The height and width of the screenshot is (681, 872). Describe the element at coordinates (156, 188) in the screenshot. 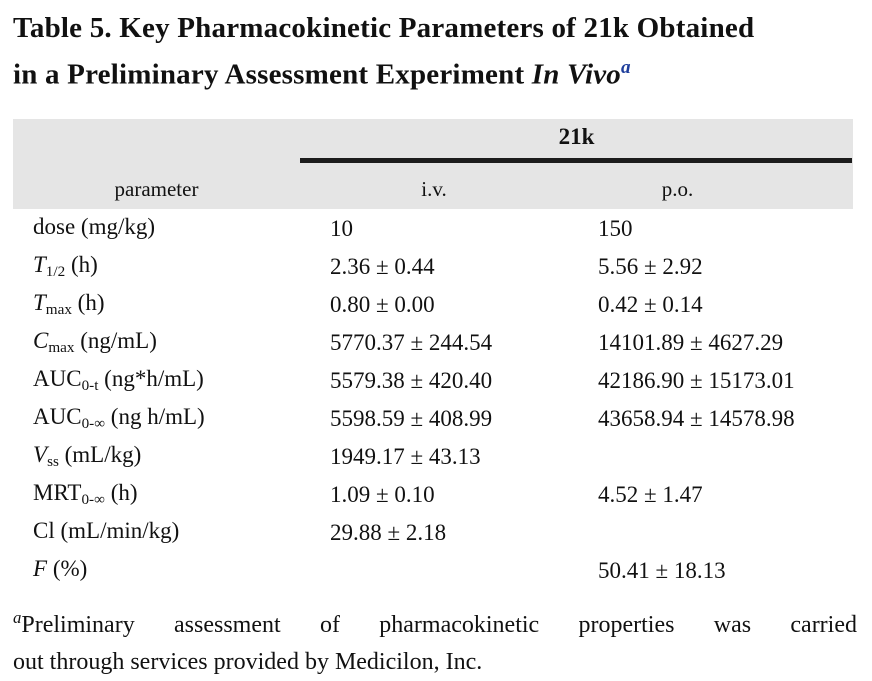

I see `column-header-parameter: parameter` at that location.